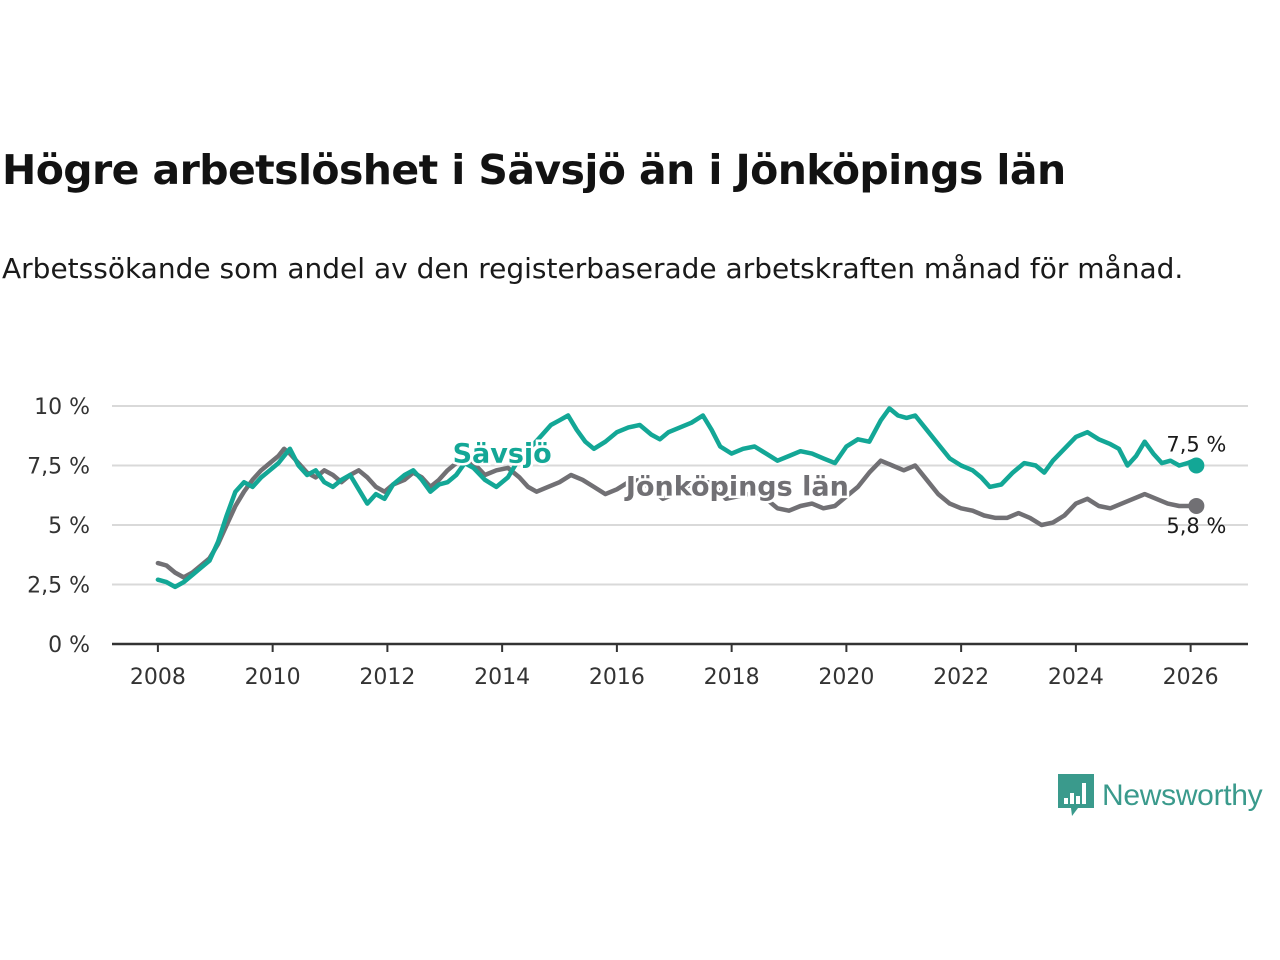 This screenshot has width=1280, height=960. Describe the element at coordinates (736, 487) in the screenshot. I see `series-label: Jönköpings län` at that location.